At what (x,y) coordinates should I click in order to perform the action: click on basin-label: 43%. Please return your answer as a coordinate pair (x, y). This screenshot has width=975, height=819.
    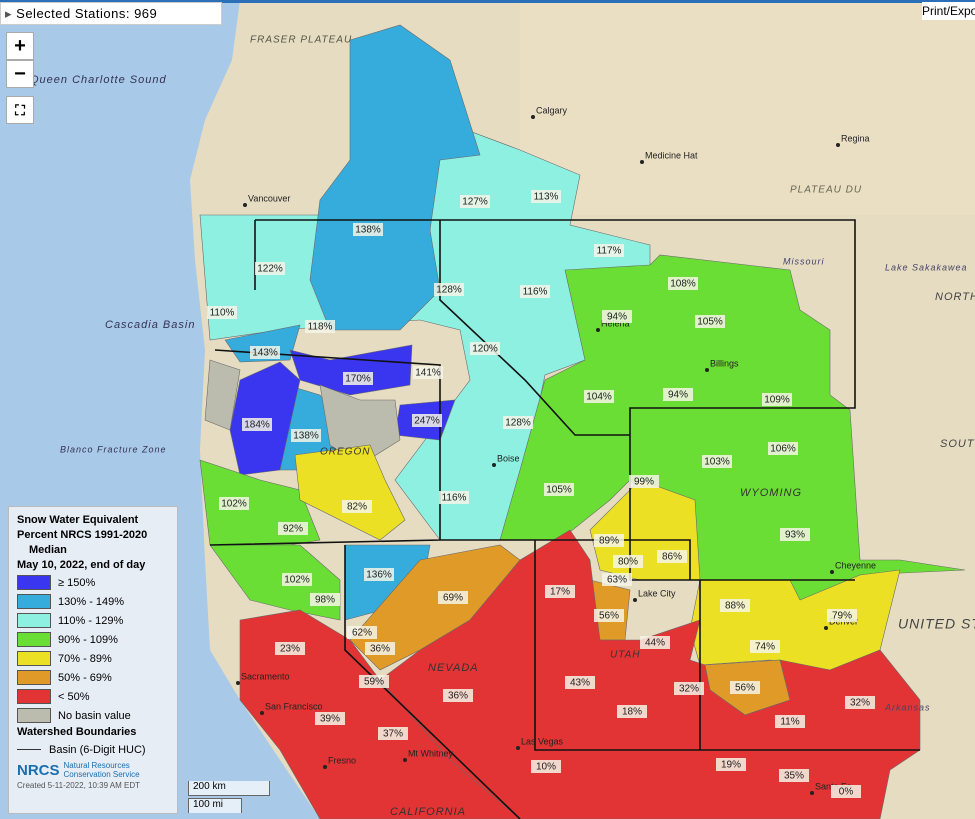
    Looking at the image, I should click on (580, 683).